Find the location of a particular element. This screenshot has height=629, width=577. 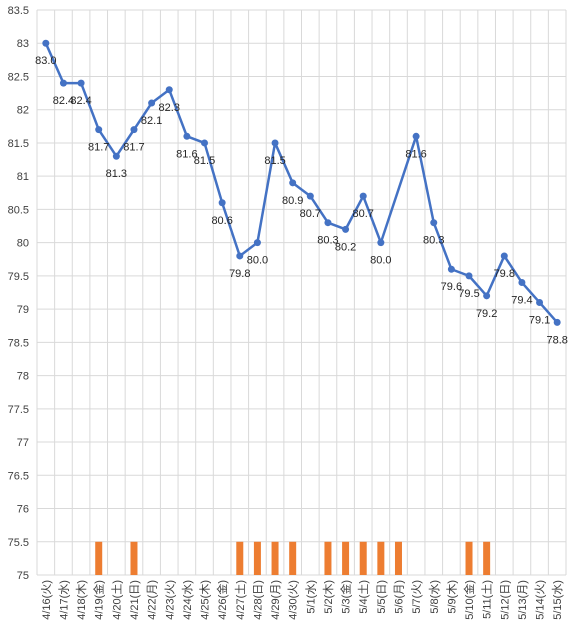

x-tick-label: 5/6(月) is located at coordinates (399, 597).